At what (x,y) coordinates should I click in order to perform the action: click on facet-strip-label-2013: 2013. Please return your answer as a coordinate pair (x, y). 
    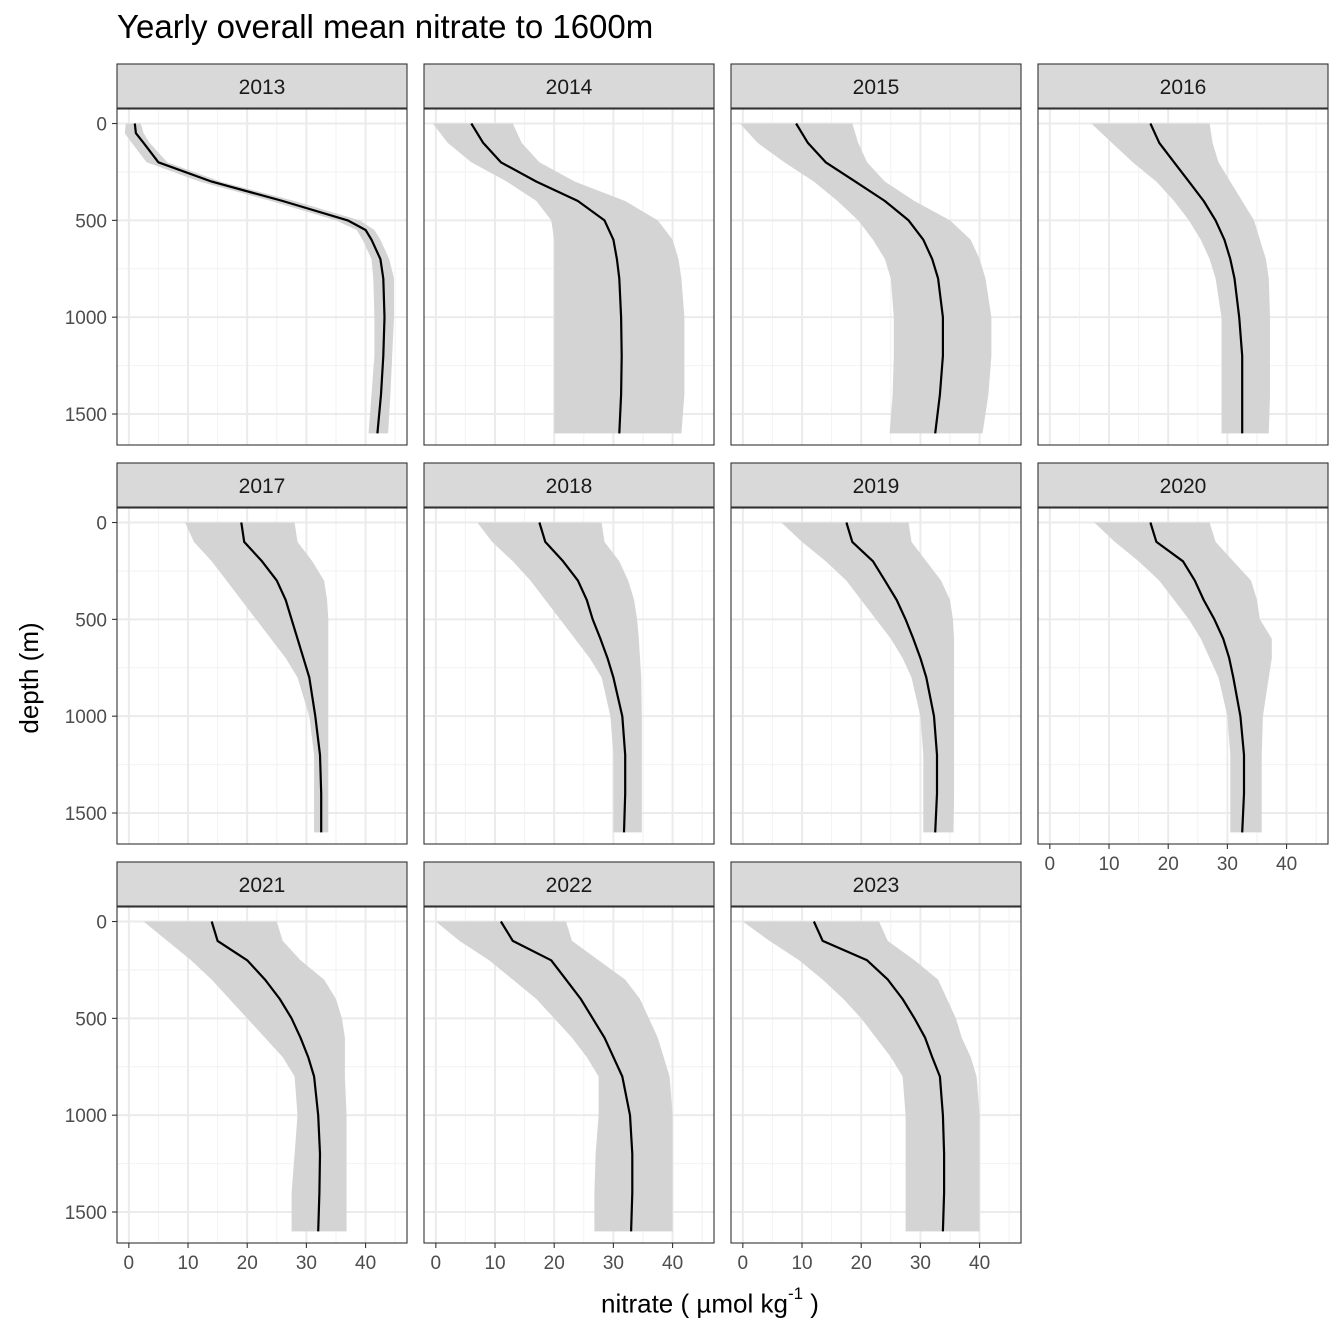
    Looking at the image, I should click on (262, 87).